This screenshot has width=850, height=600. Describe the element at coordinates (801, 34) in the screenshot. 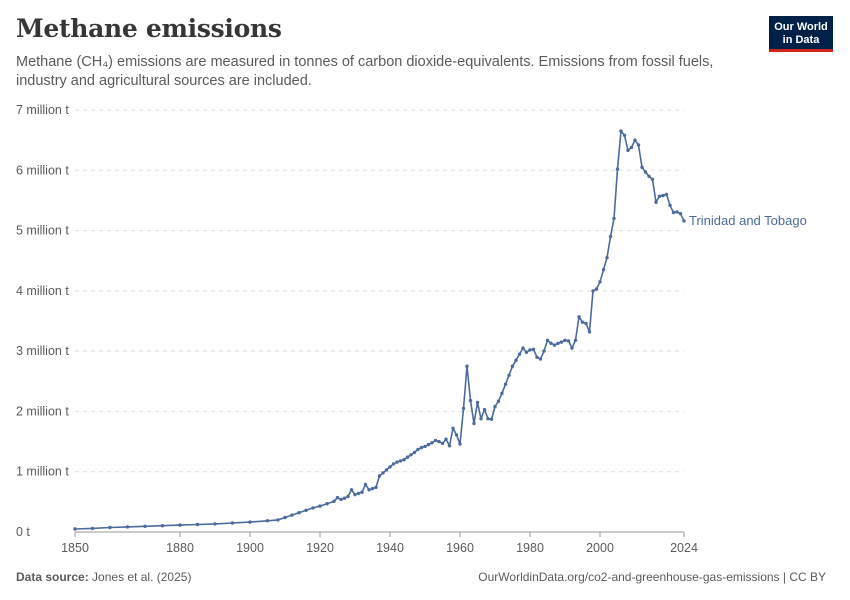

I see `owid-logo: Our World in Data` at that location.